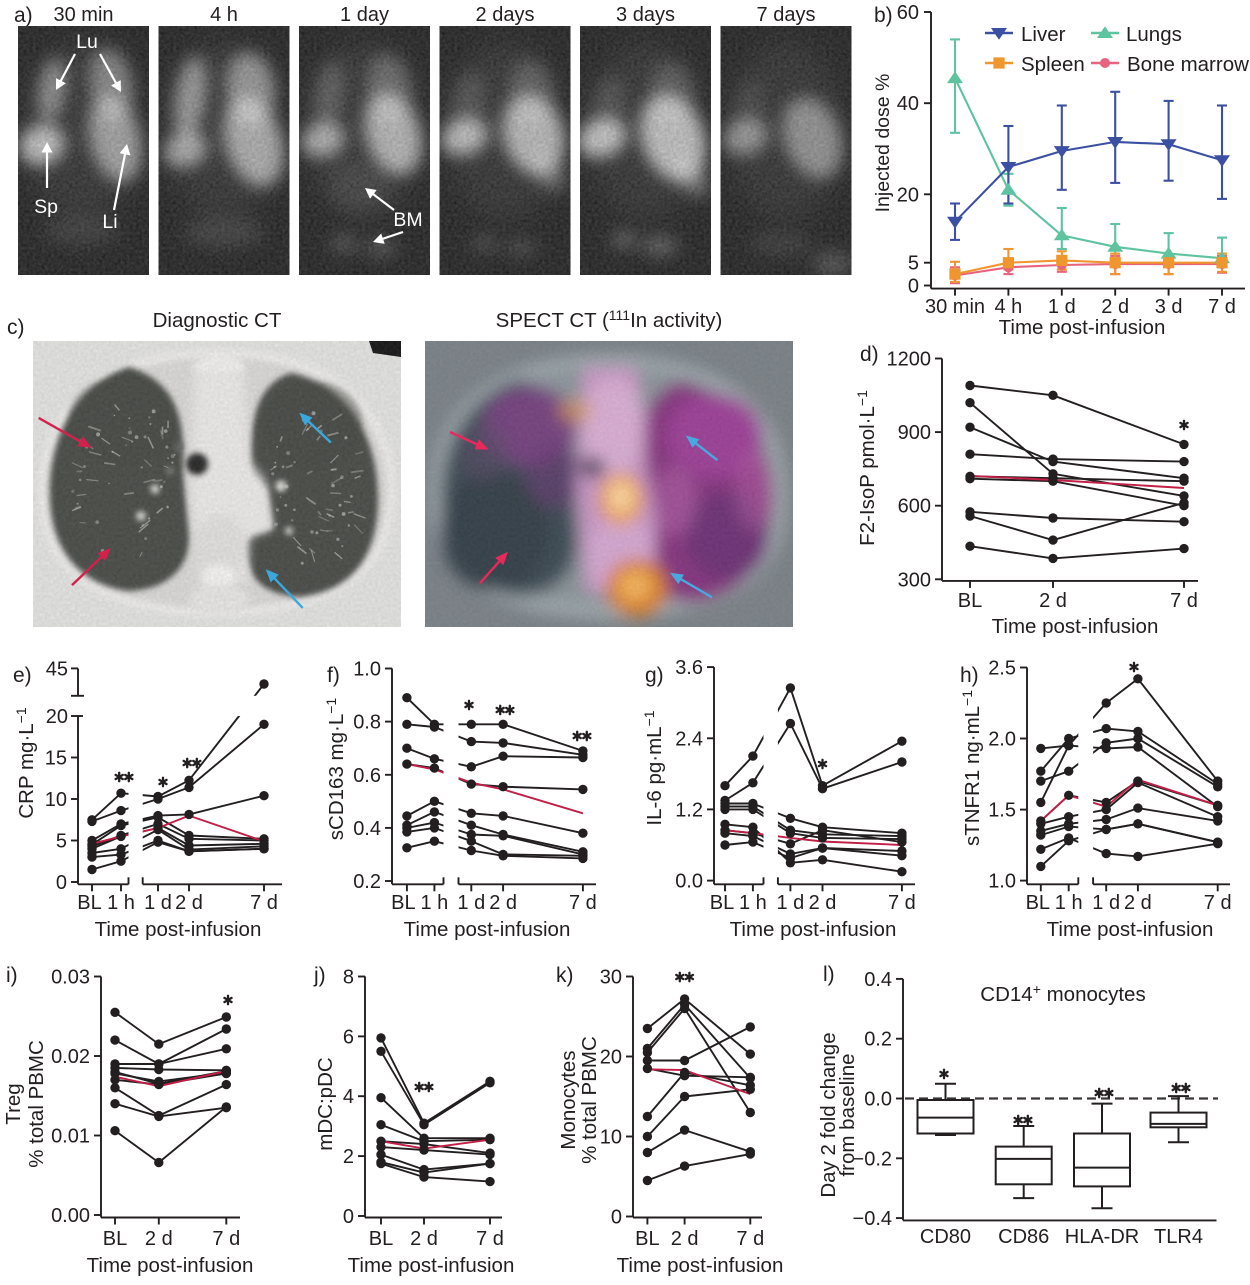  What do you see at coordinates (645, 15) in the screenshot?
I see `svg-text: 3 days` at bounding box center [645, 15].